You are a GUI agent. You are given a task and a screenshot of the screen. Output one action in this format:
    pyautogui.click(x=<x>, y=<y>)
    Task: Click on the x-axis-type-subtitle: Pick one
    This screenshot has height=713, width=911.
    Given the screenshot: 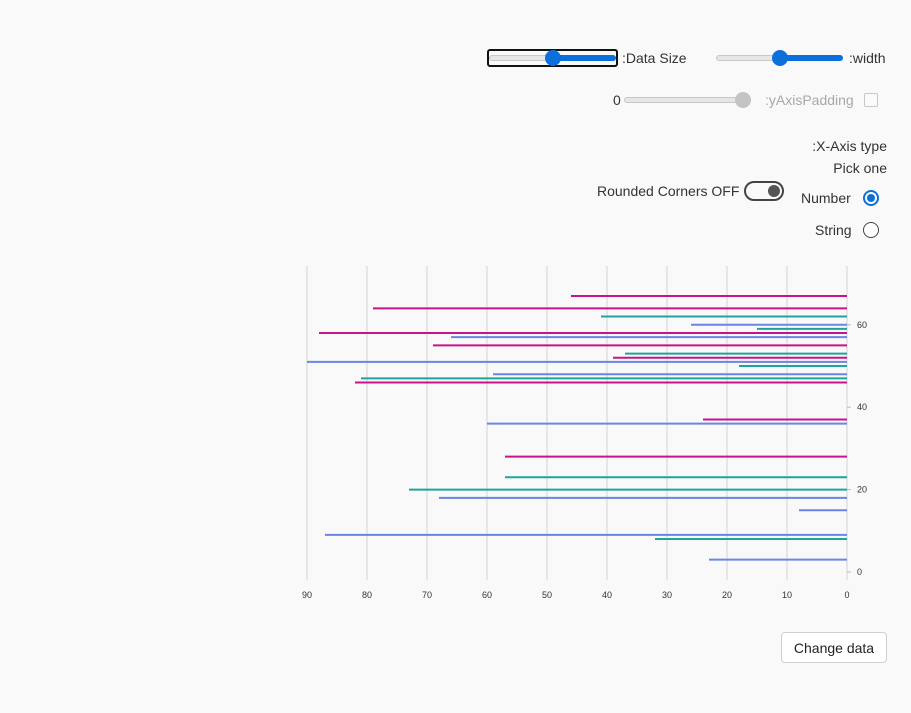 What is the action you would take?
    pyautogui.click(x=860, y=168)
    